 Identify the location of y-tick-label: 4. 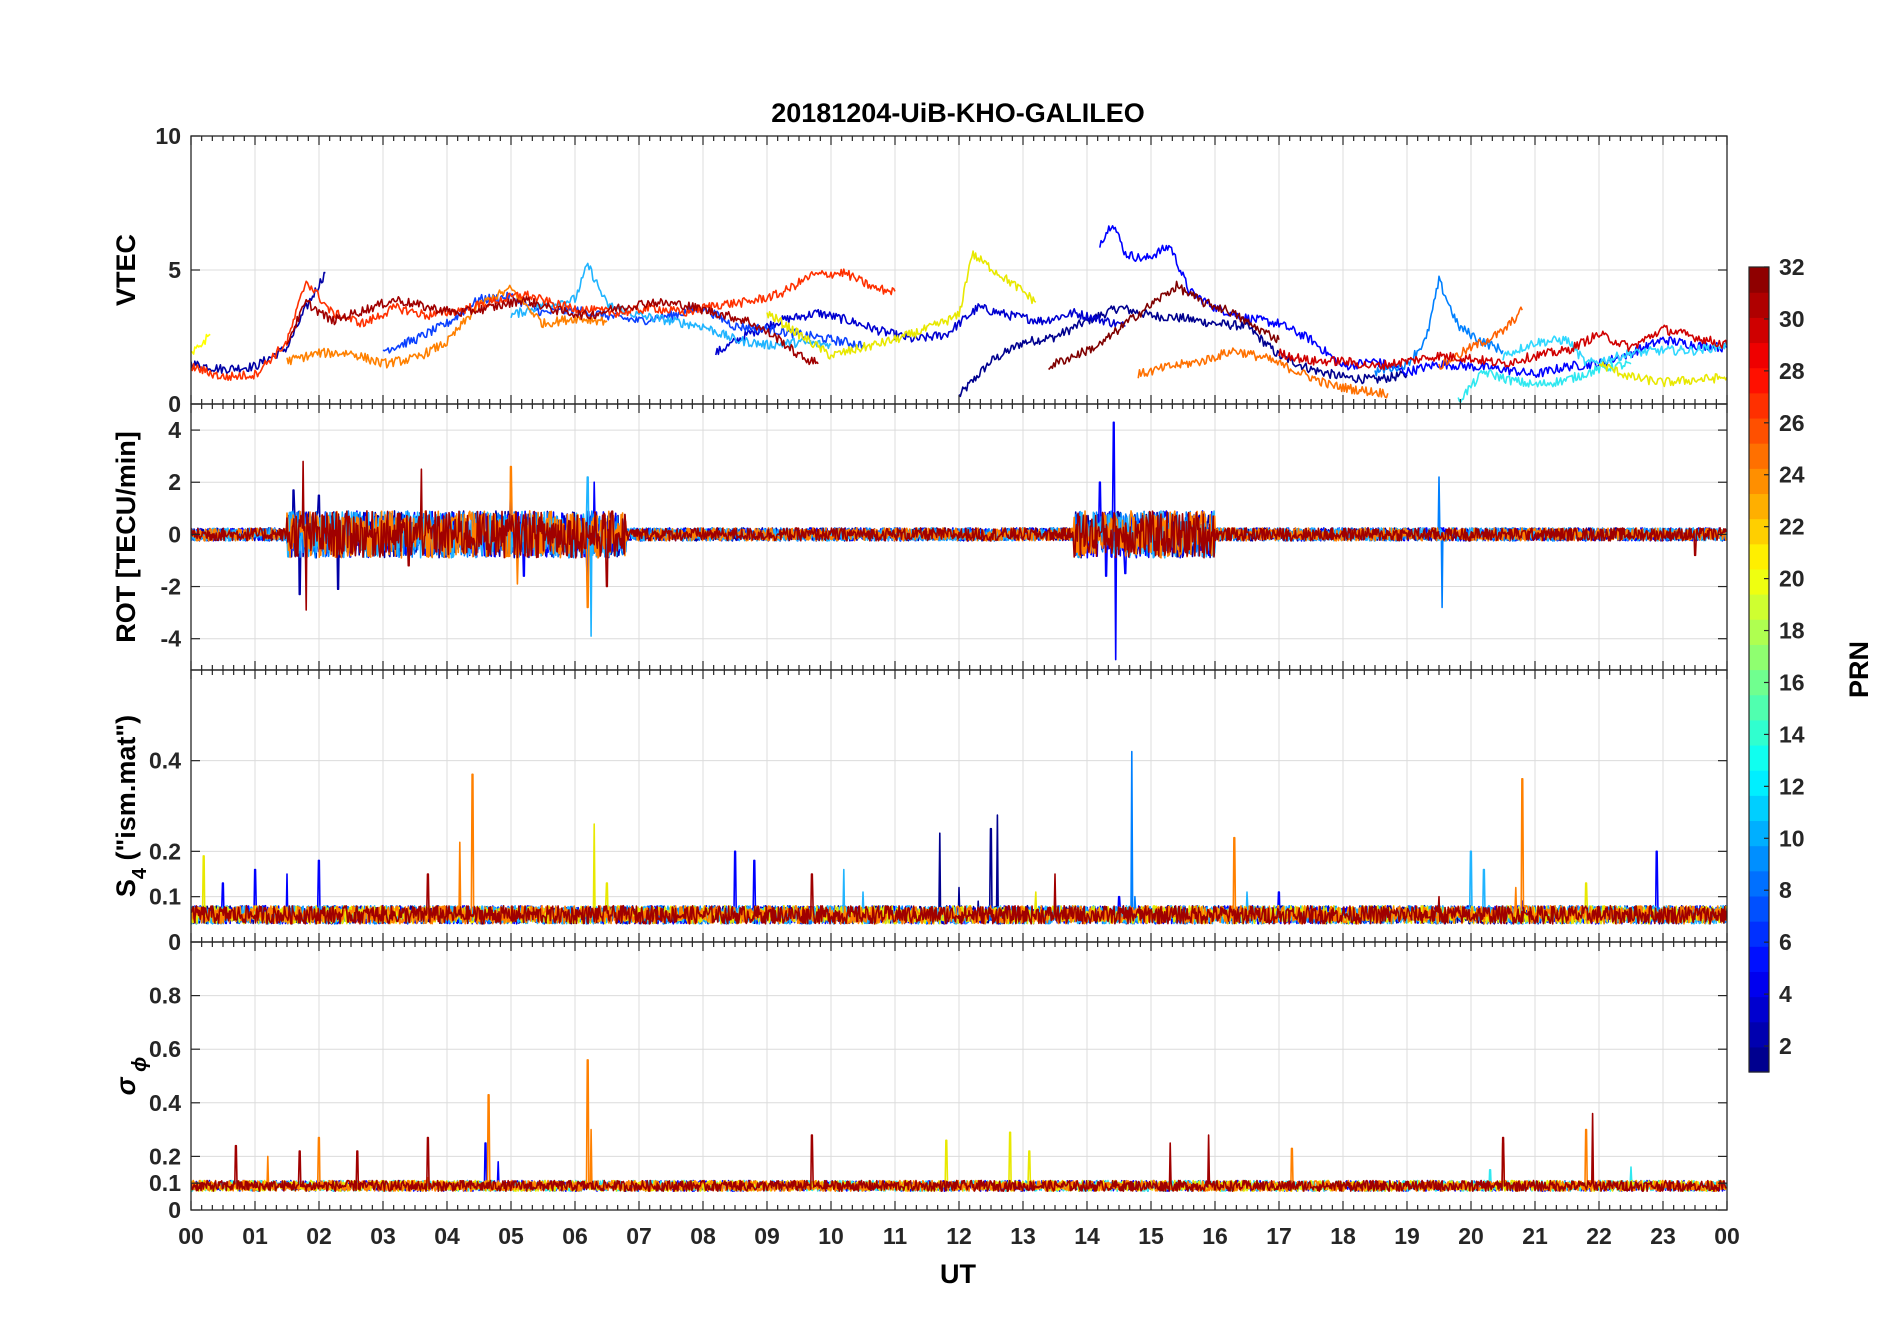
(174, 430).